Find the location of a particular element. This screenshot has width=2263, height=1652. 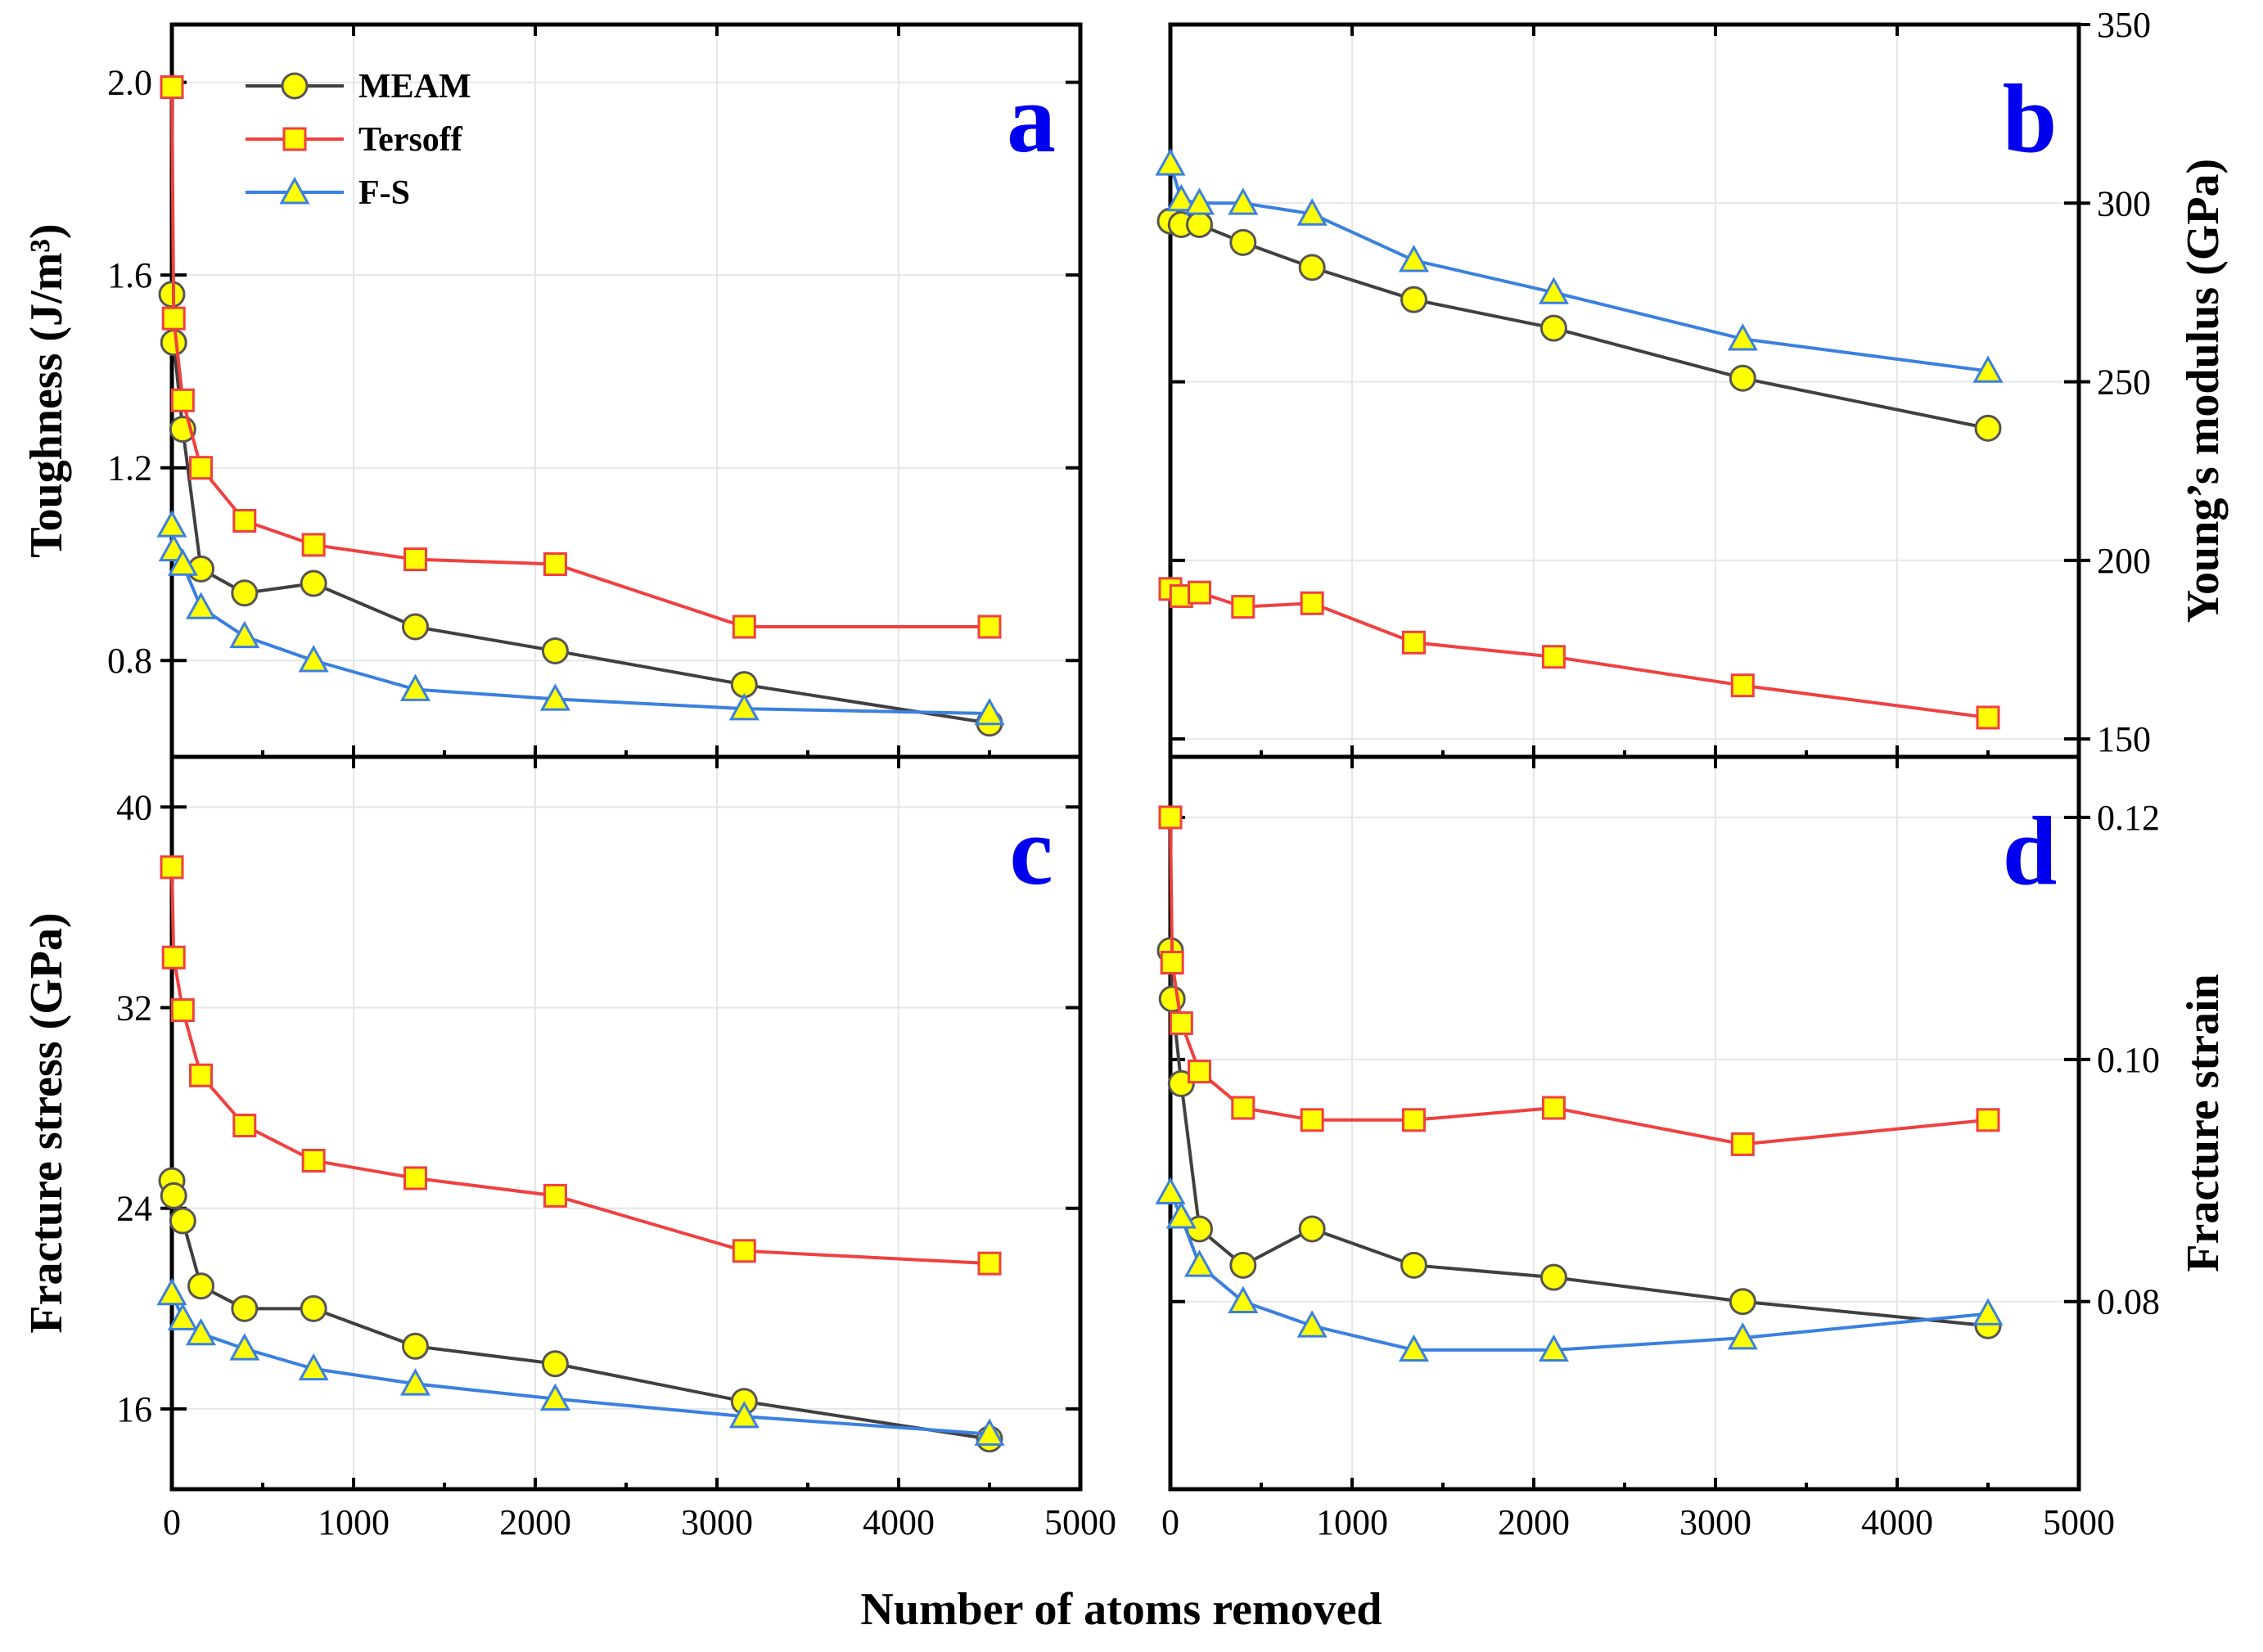

y-tick-label: 1.2 is located at coordinates (129, 468).